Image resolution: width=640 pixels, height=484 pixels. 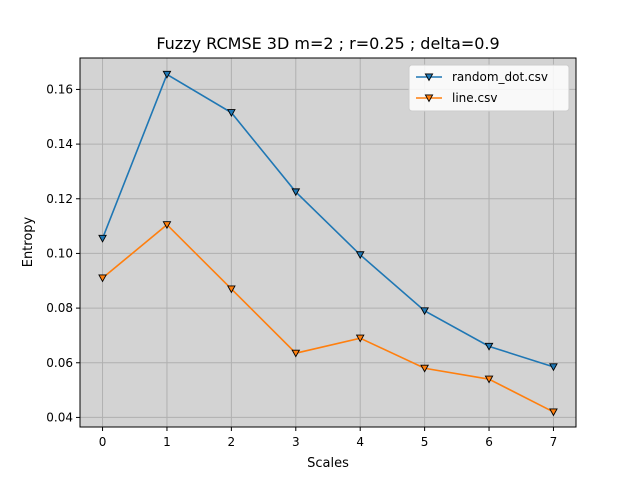 What do you see at coordinates (59, 253) in the screenshot?
I see `y-tick-label: 0.10` at bounding box center [59, 253].